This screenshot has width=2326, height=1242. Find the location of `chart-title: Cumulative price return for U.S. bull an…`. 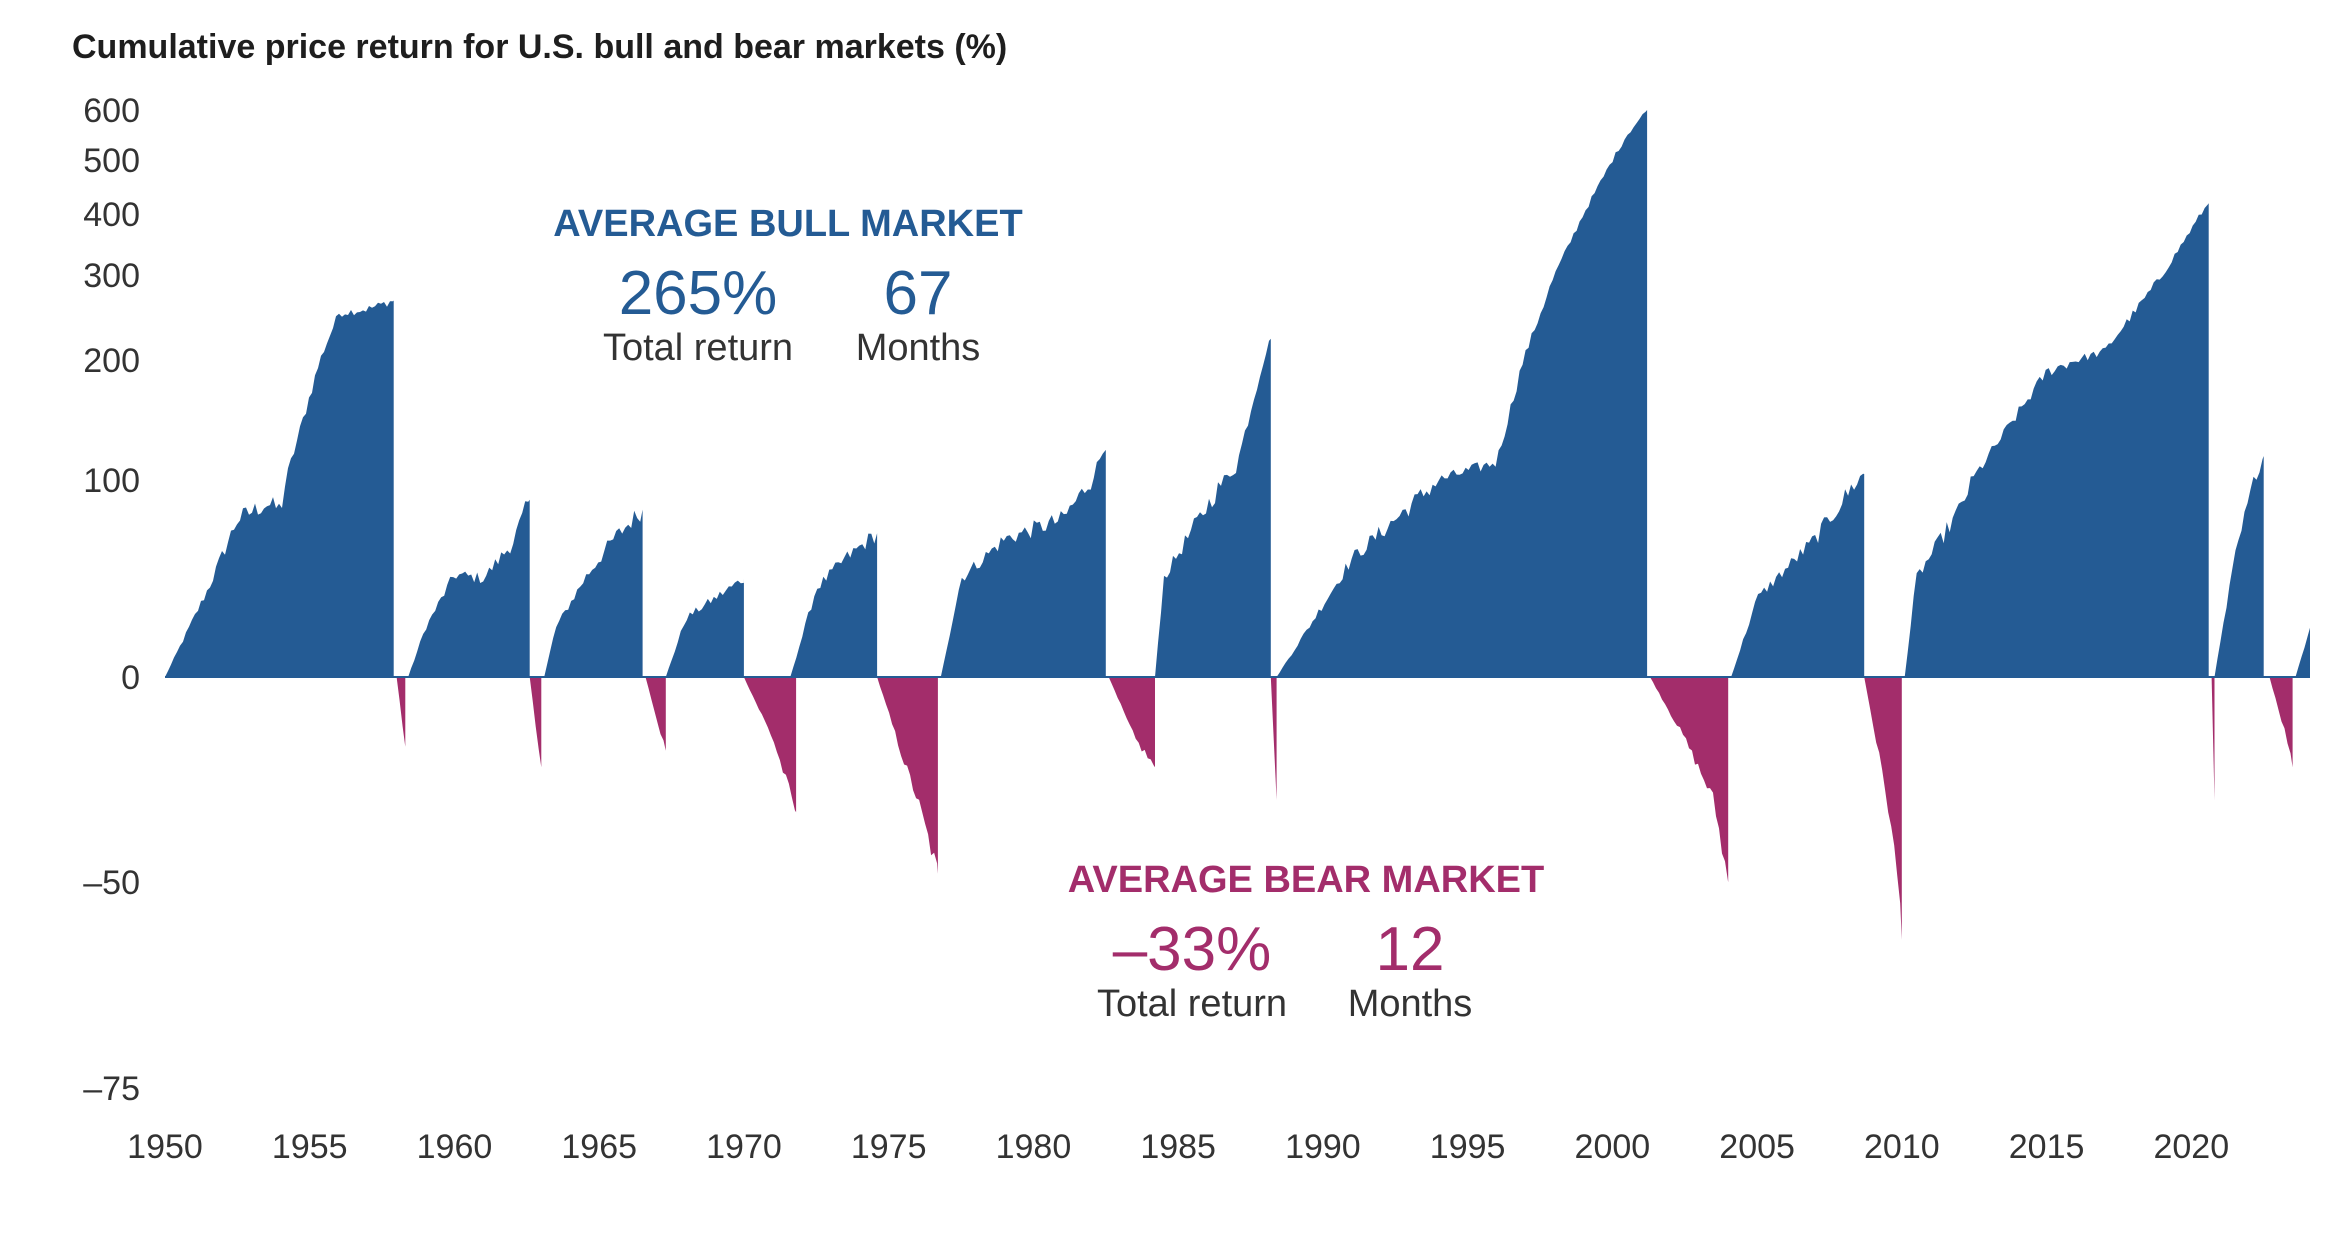

chart-title: Cumulative price return for U.S. bull an… is located at coordinates (539, 47).